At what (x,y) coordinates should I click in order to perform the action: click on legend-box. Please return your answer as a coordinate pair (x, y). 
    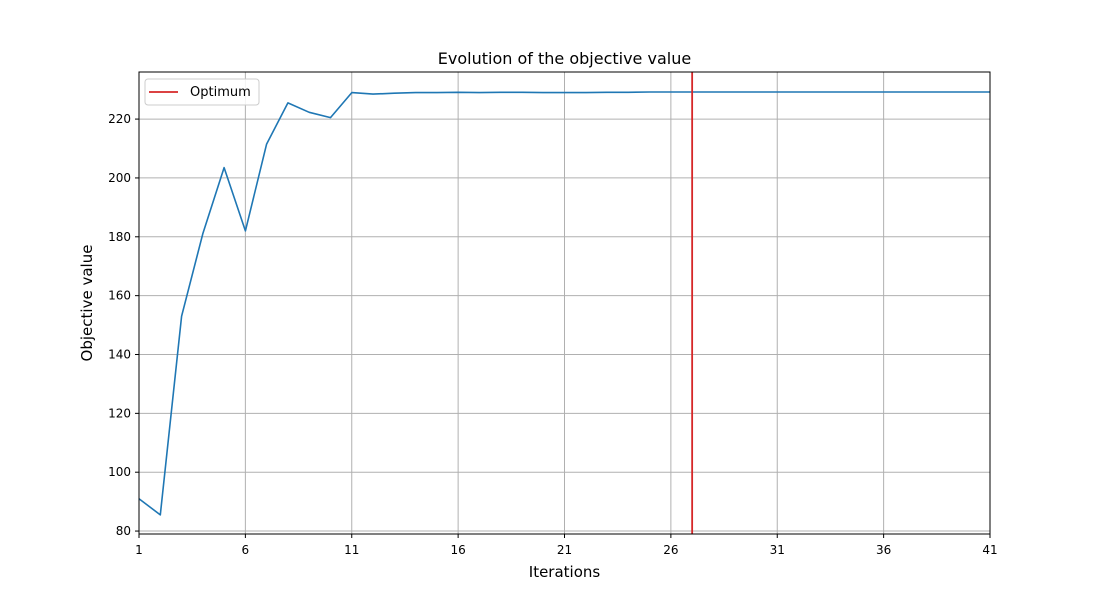
    Looking at the image, I should click on (202, 92).